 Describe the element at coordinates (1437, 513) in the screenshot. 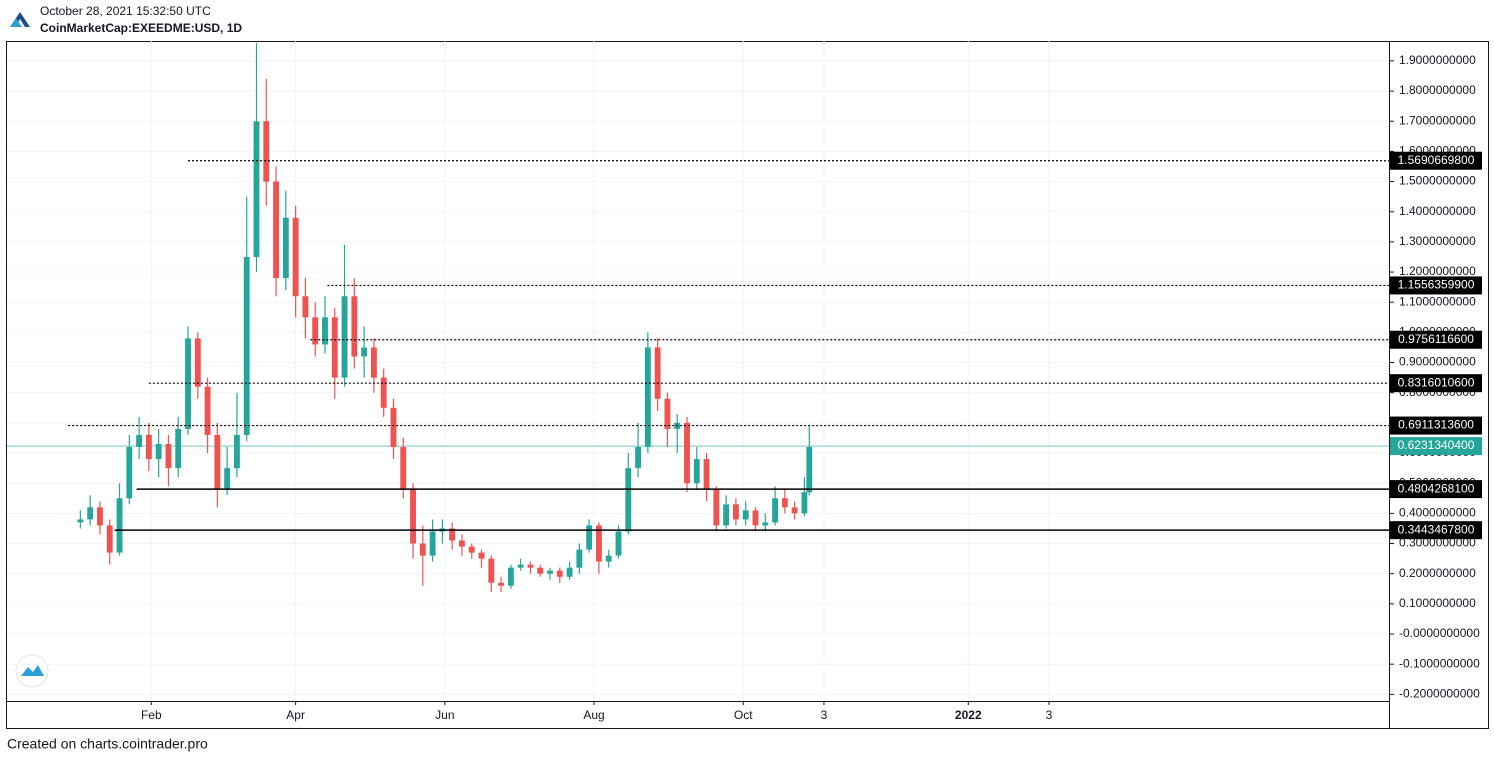

I see `y-tick-label: 0.4000000000` at that location.